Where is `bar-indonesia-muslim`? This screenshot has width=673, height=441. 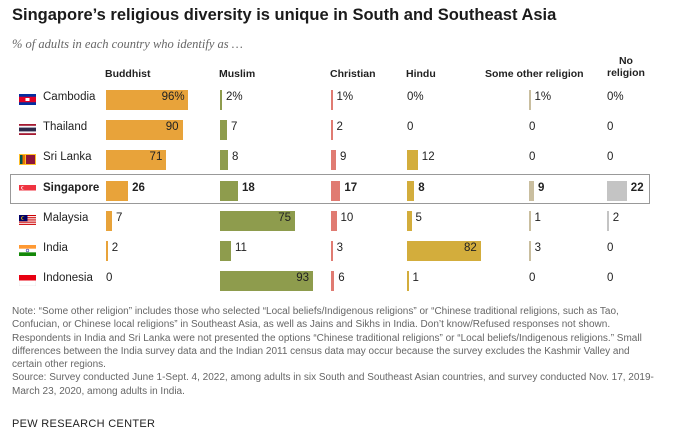 bar-indonesia-muslim is located at coordinates (266, 281).